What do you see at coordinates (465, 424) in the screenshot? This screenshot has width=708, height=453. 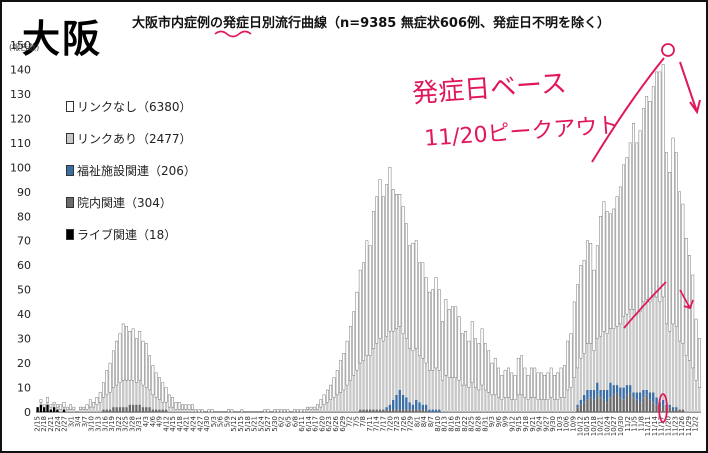 I see `x-tick-label: 8/22` at bounding box center [465, 424].